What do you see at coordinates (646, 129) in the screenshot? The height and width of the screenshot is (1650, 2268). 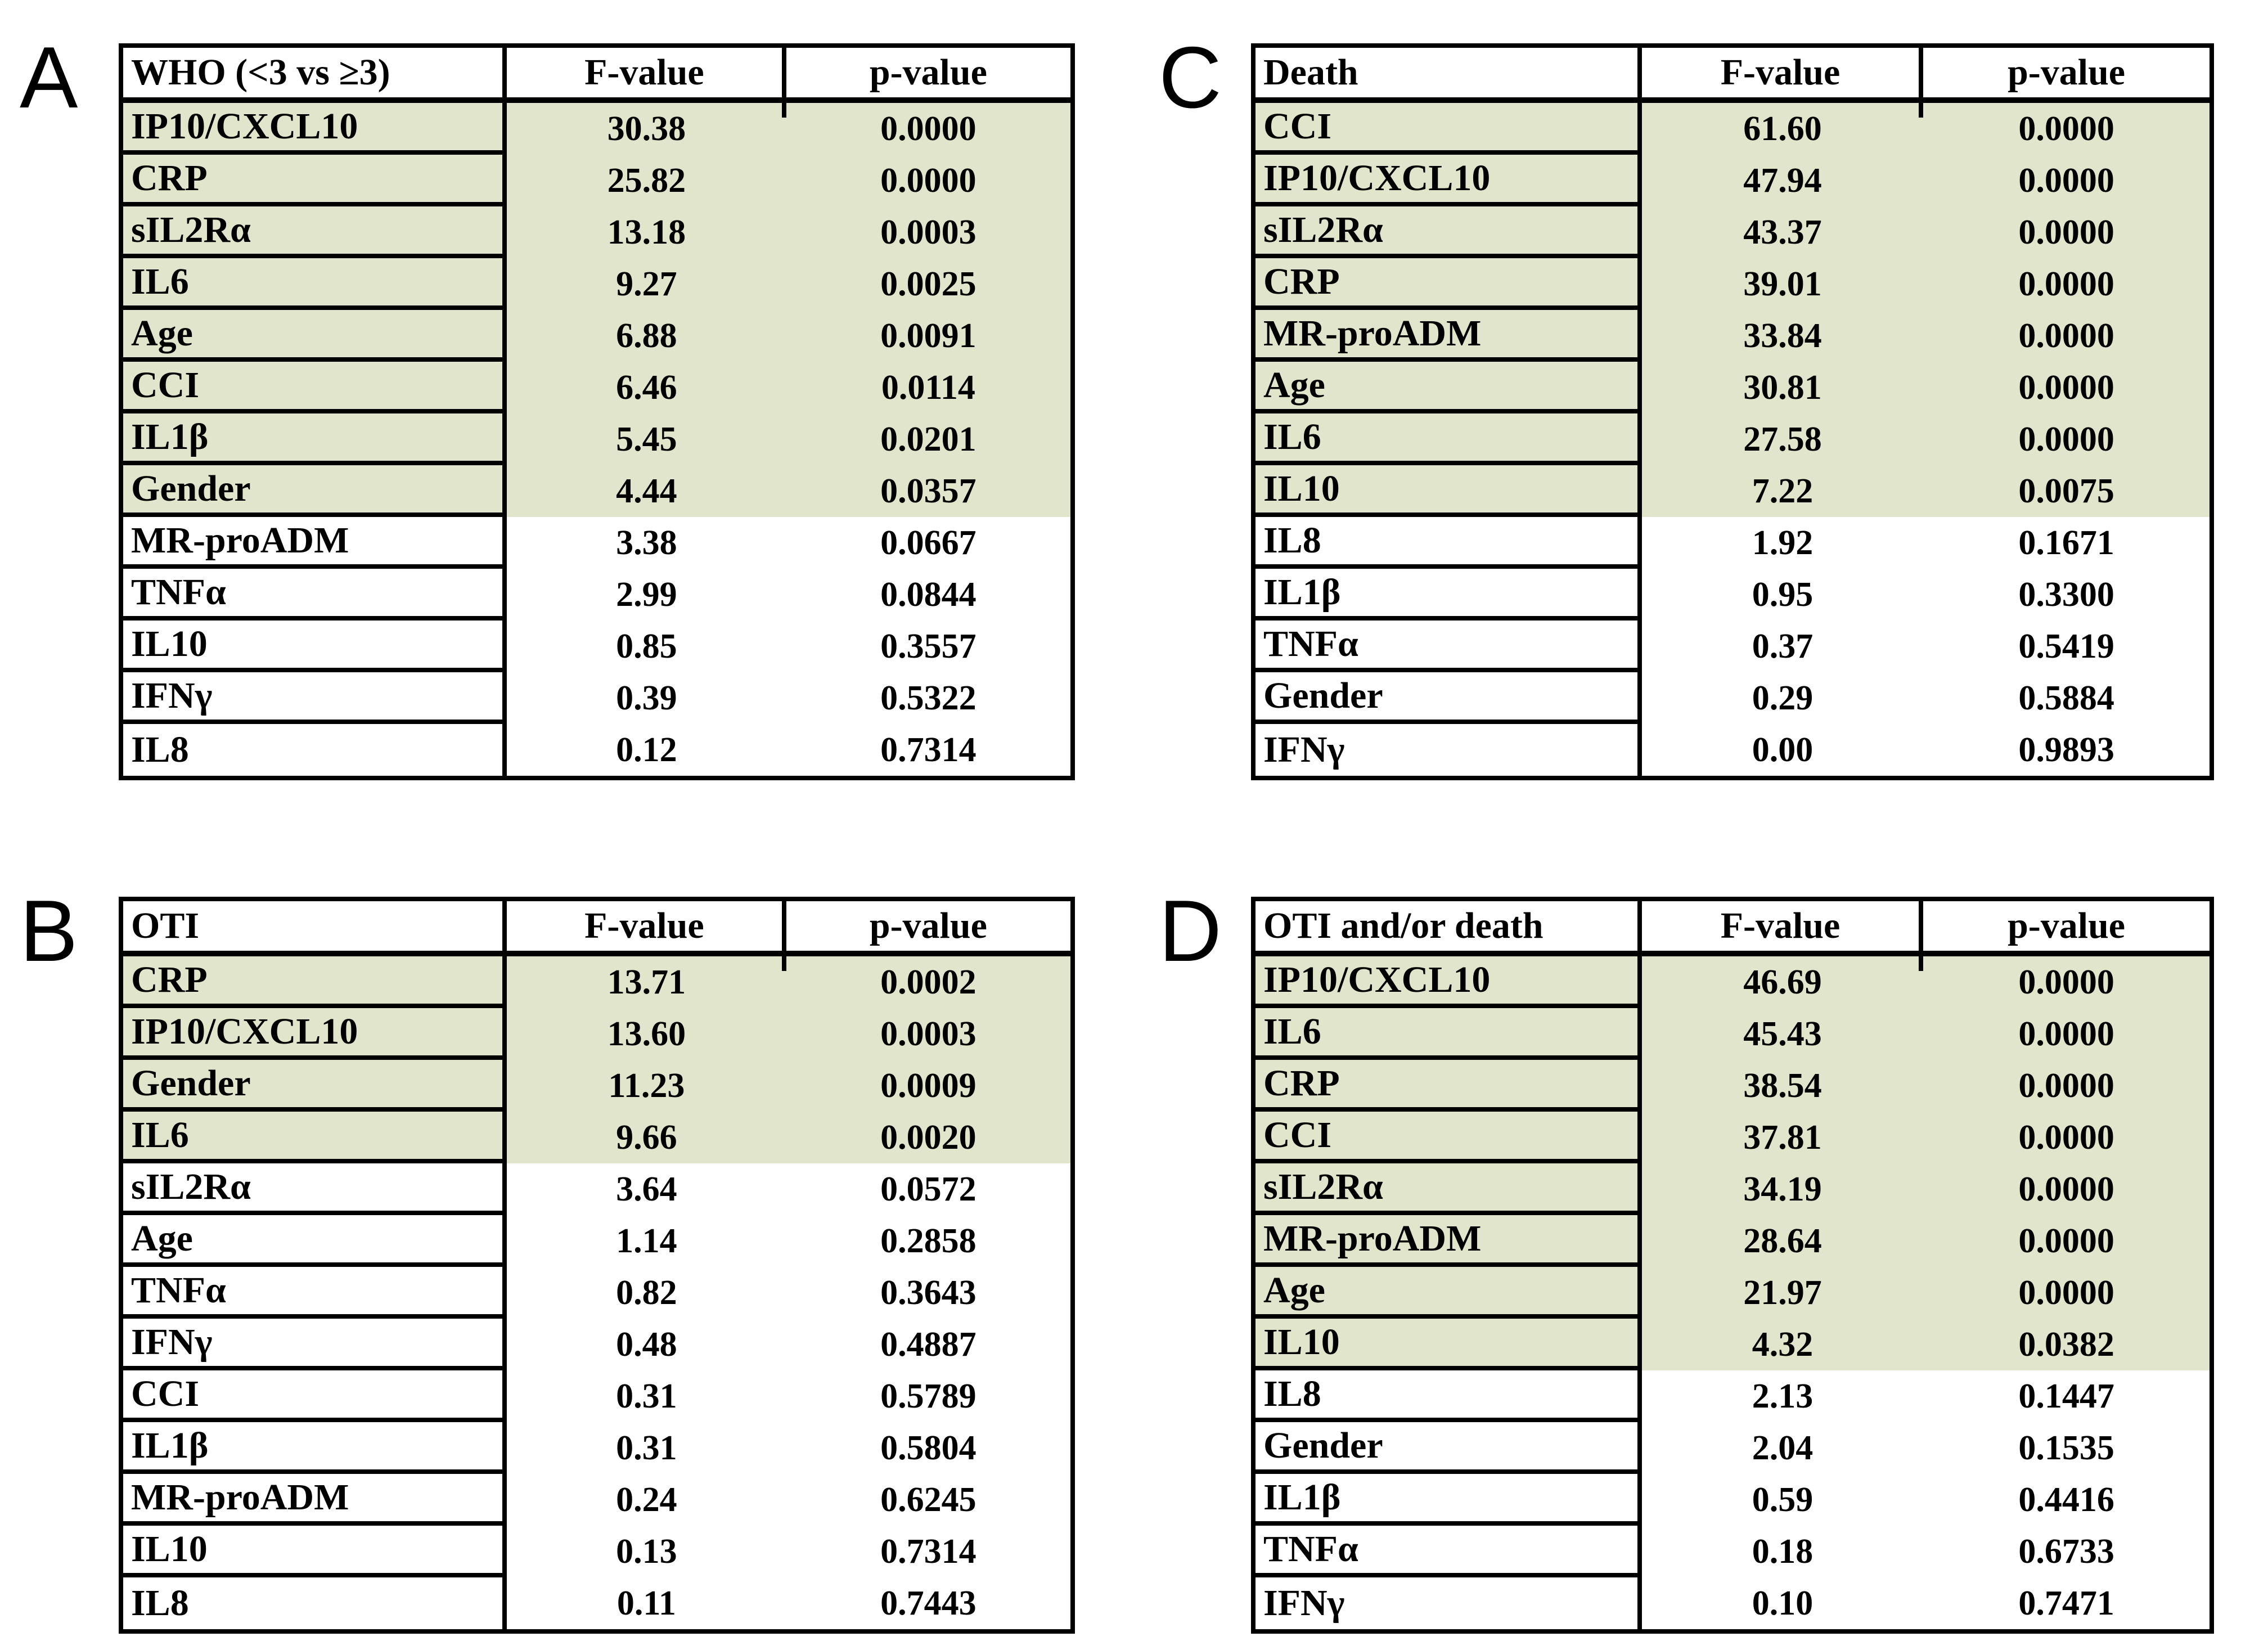 I see `f-value-cell: 30.38` at bounding box center [646, 129].